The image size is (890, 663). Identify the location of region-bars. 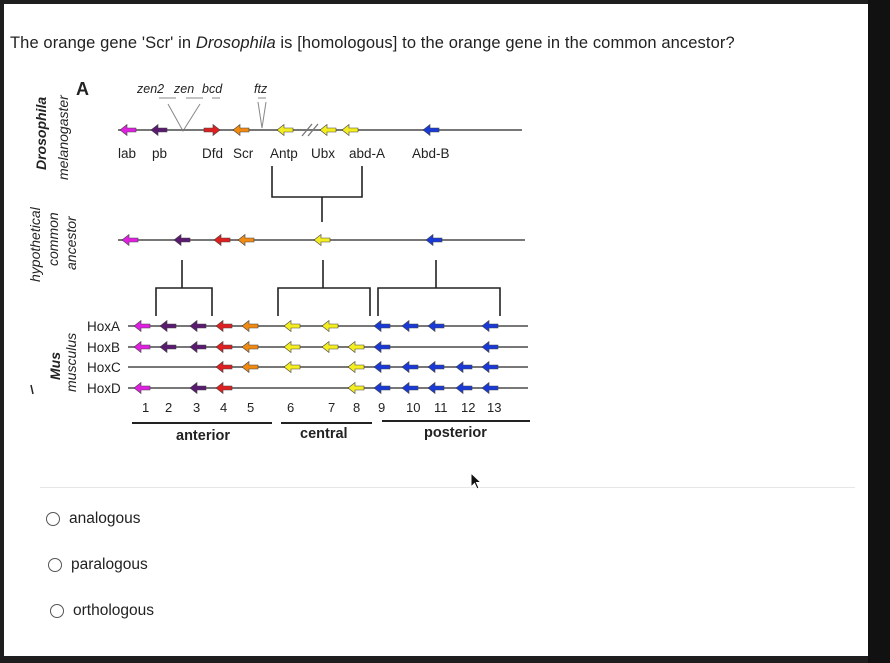
(331, 422).